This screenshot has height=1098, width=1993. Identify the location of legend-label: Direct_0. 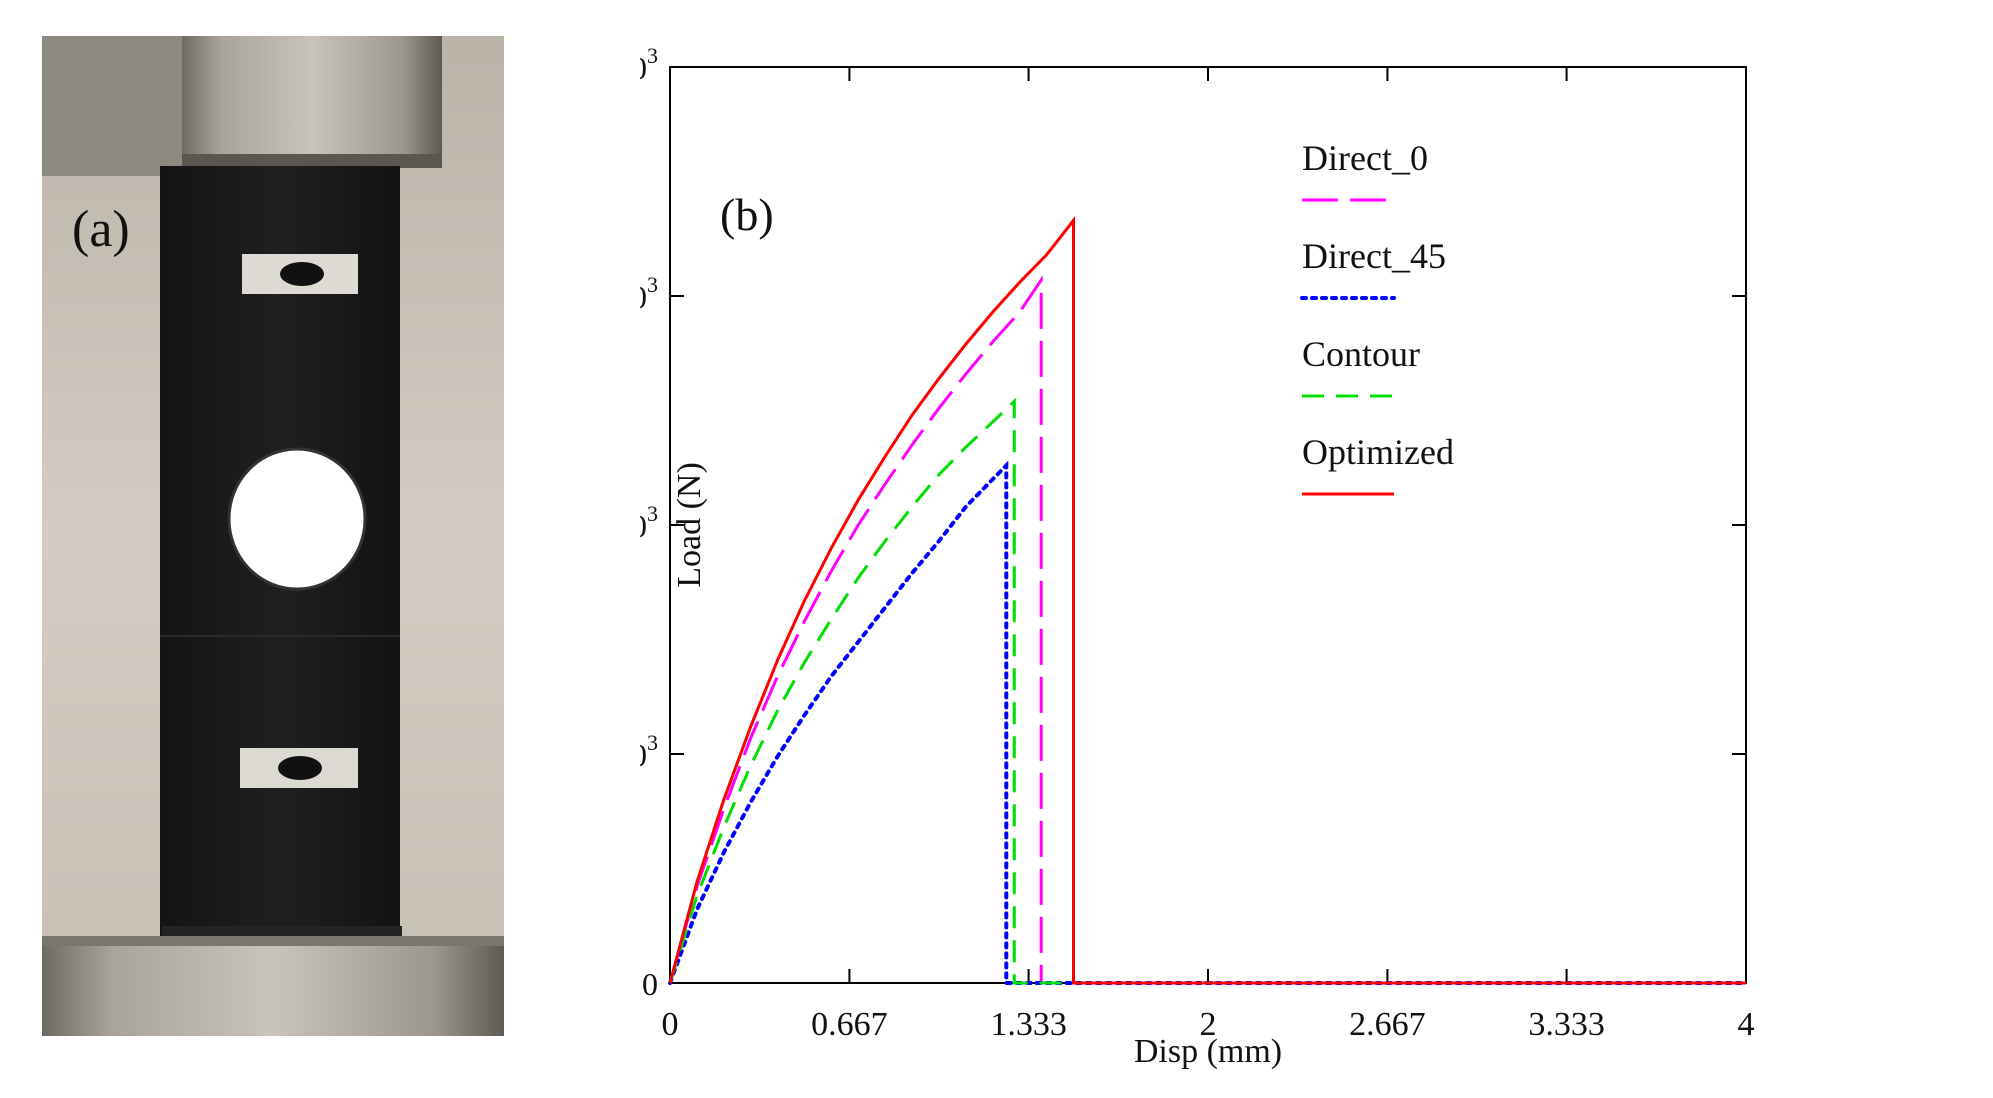
(1365, 158).